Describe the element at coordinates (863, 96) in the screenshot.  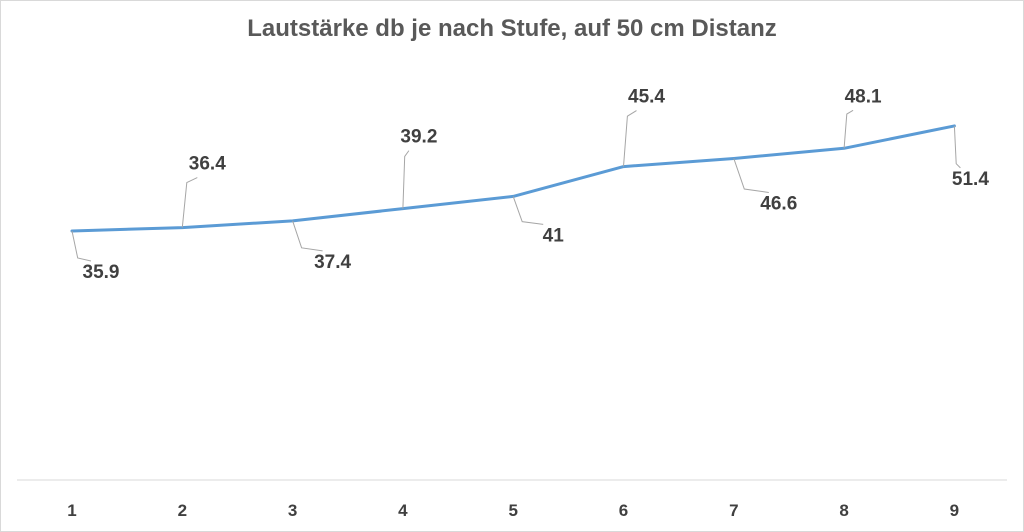
I see `data-label: 48.1` at that location.